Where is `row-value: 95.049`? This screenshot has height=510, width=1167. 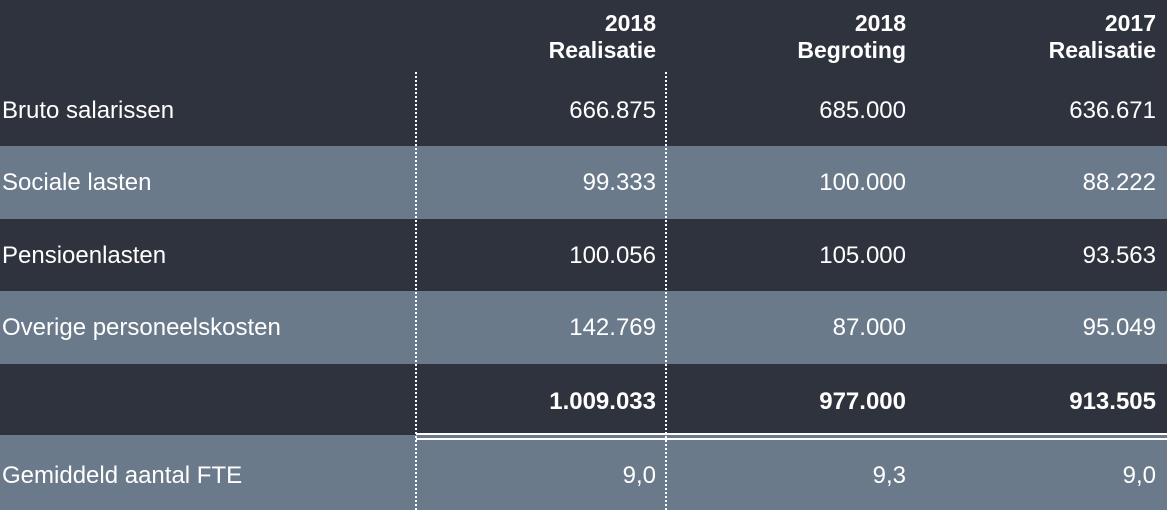
row-value: 95.049 is located at coordinates (1119, 327).